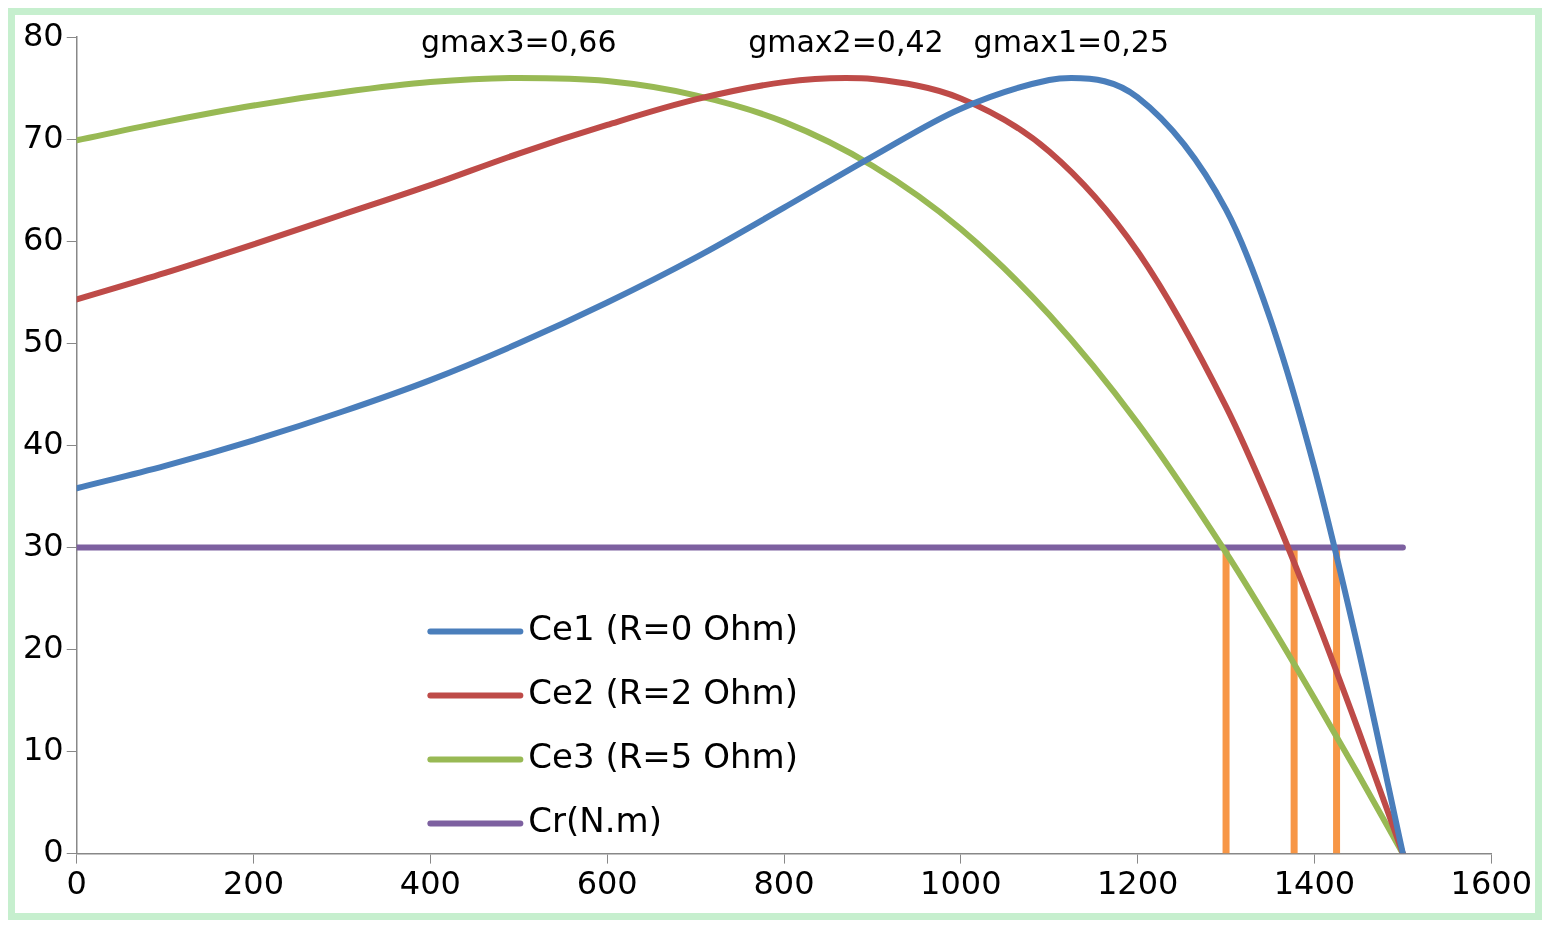 The height and width of the screenshot is (928, 1550). I want to click on legend-label: Ce1 (R=0 Ohm), so click(663, 628).